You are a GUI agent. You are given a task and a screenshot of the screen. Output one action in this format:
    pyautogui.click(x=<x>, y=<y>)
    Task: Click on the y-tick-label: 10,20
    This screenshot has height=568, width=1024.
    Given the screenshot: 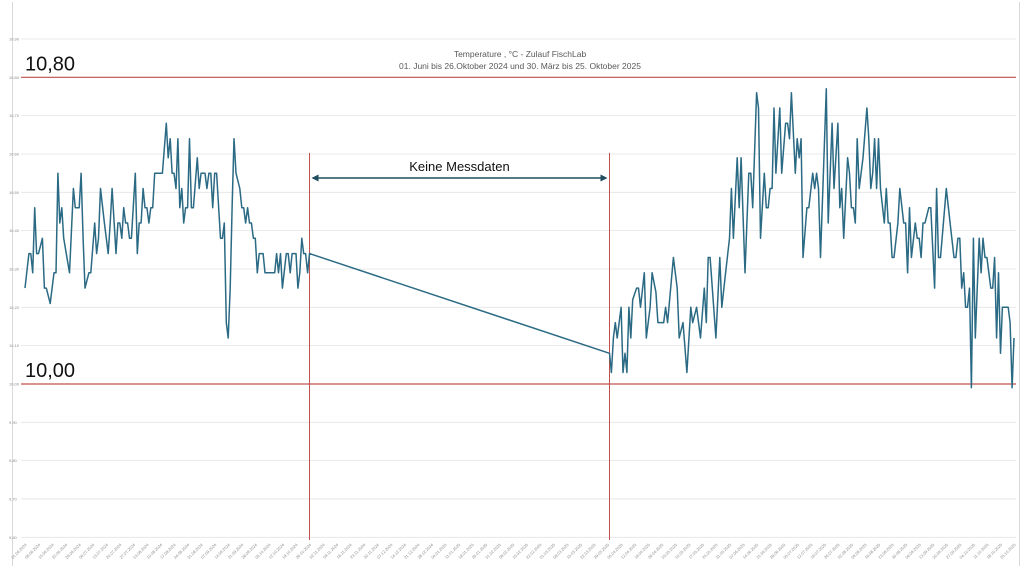 What is the action you would take?
    pyautogui.click(x=14, y=307)
    